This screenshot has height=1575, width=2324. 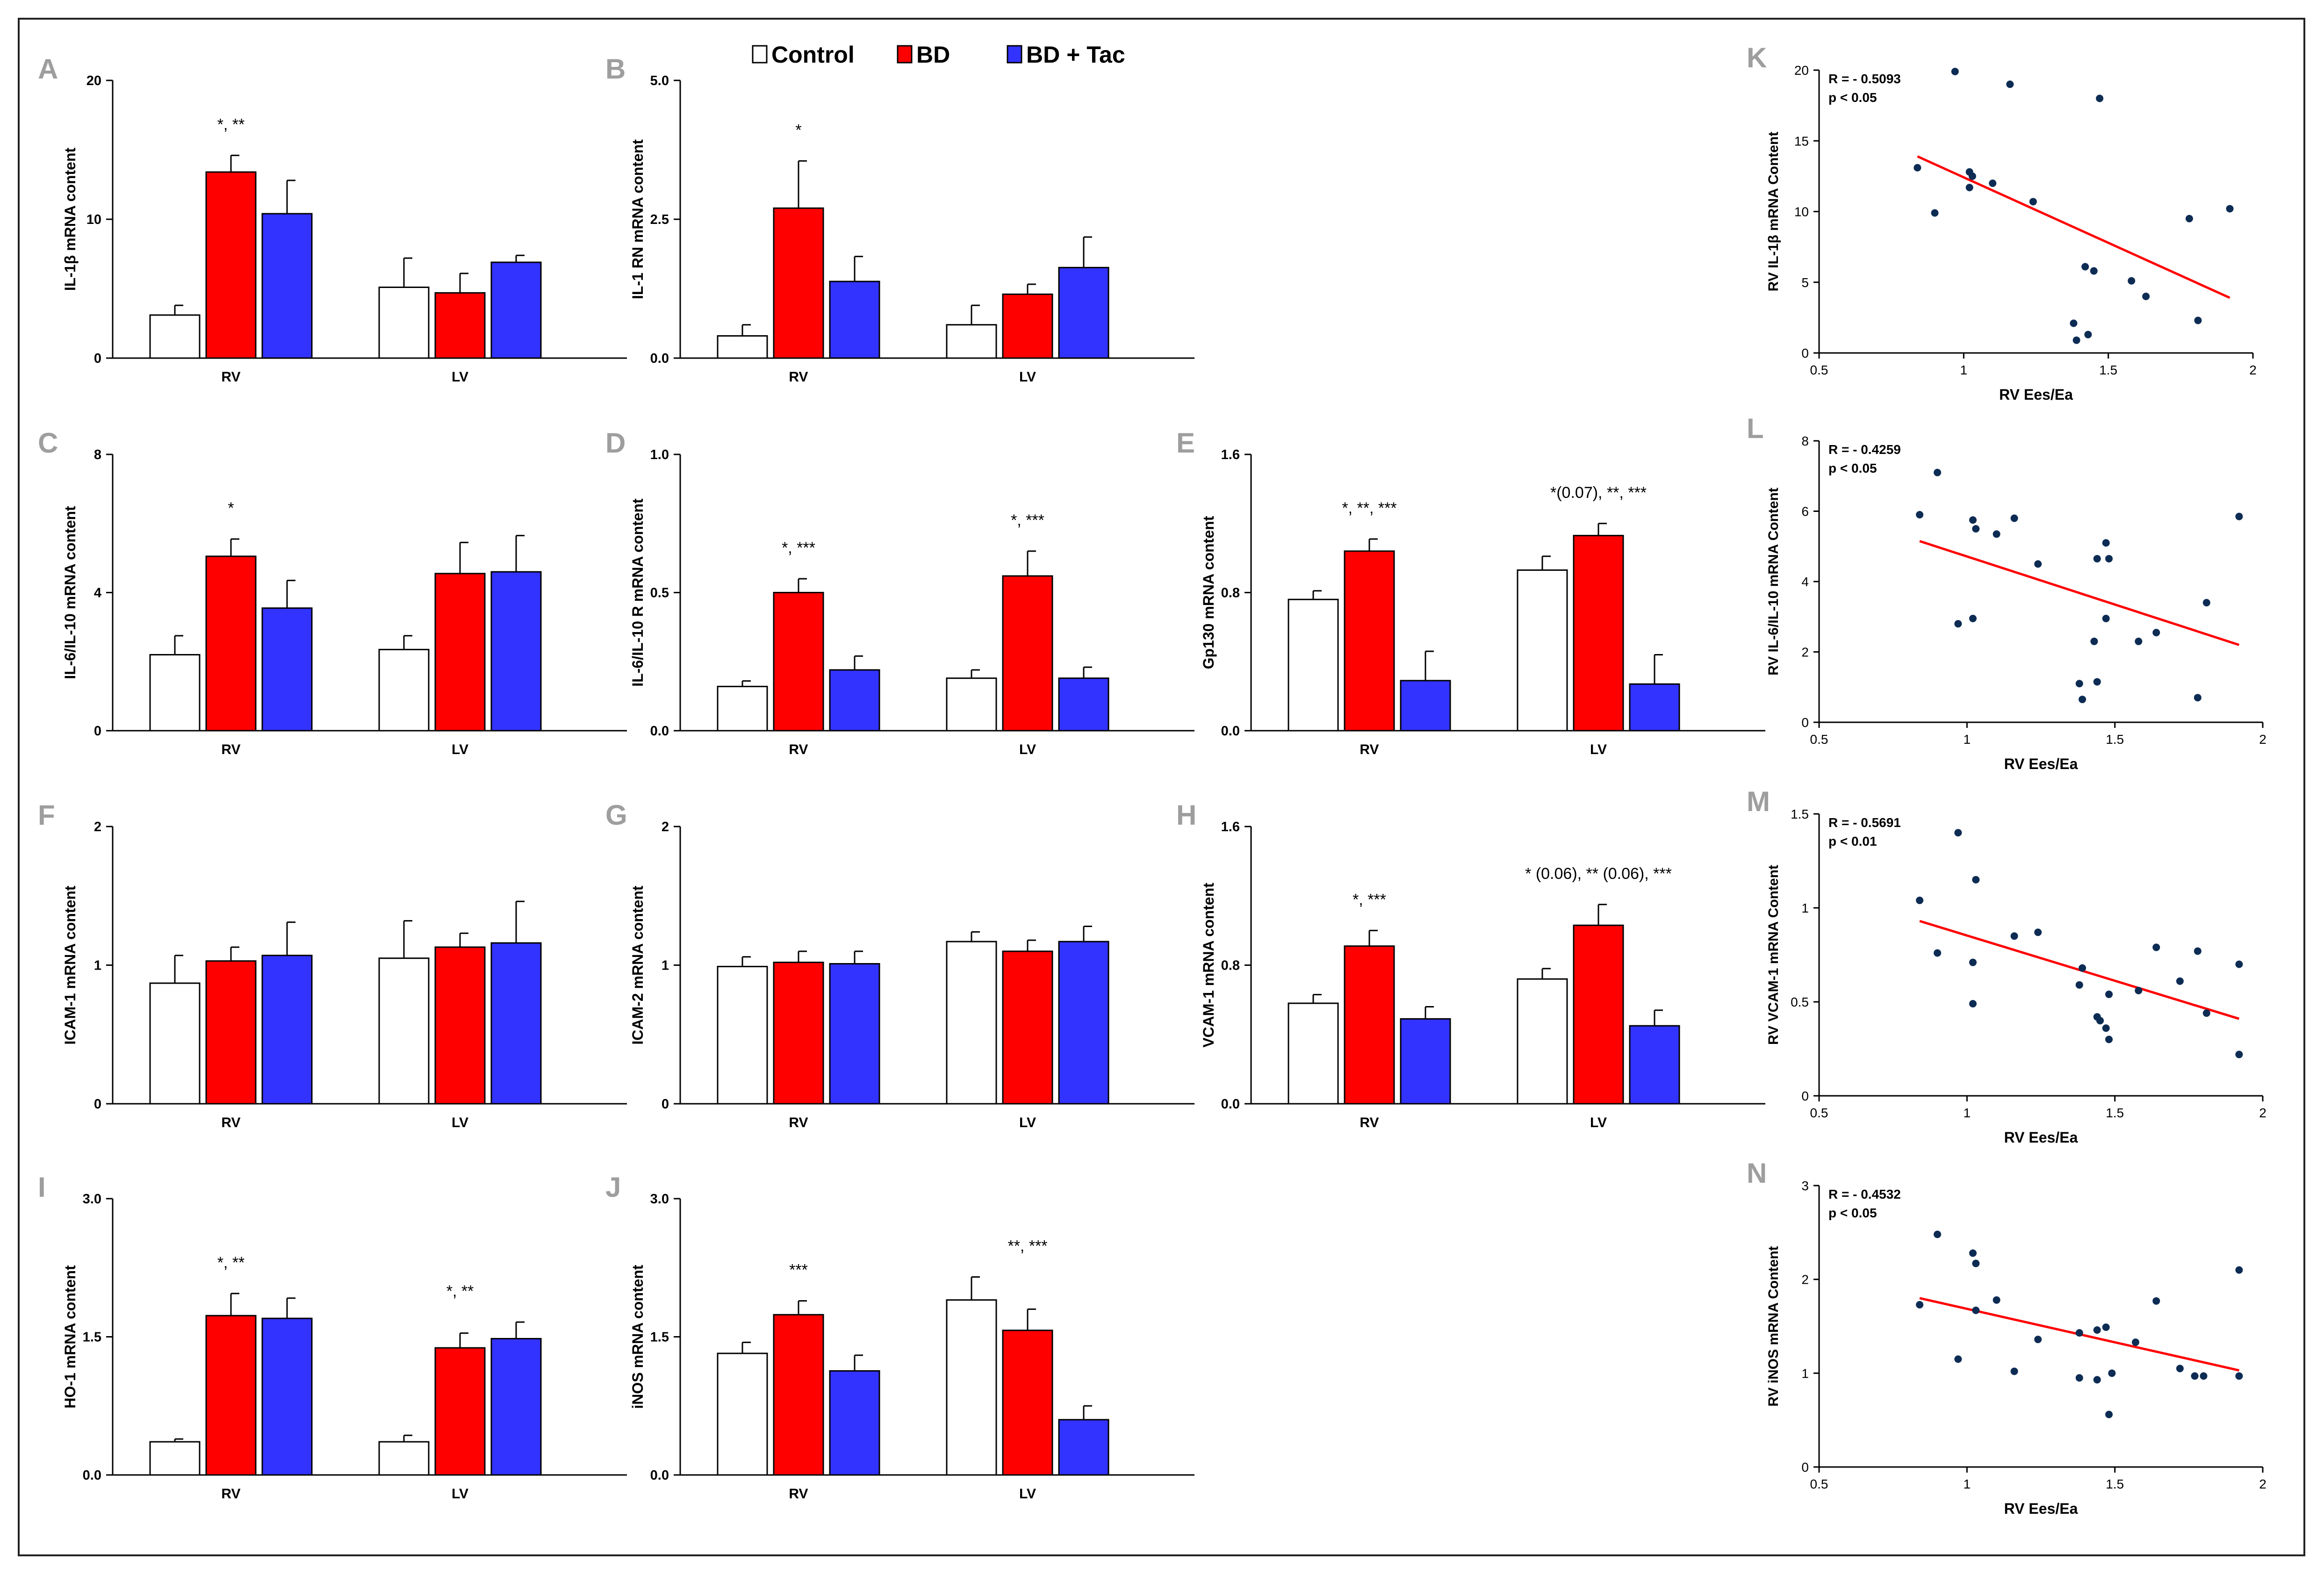 What do you see at coordinates (1819, 1113) in the screenshot?
I see `x-tick-label: 0.5` at bounding box center [1819, 1113].